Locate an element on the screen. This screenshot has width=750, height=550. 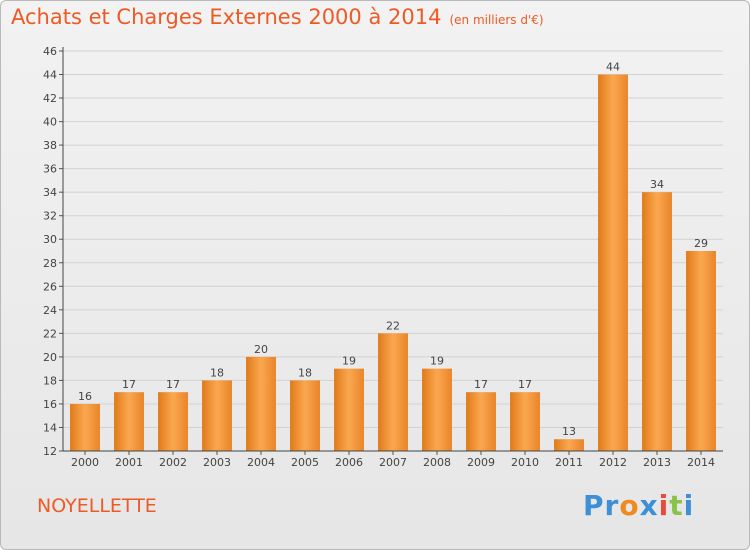
bar-value-label: 29 is located at coordinates (701, 243).